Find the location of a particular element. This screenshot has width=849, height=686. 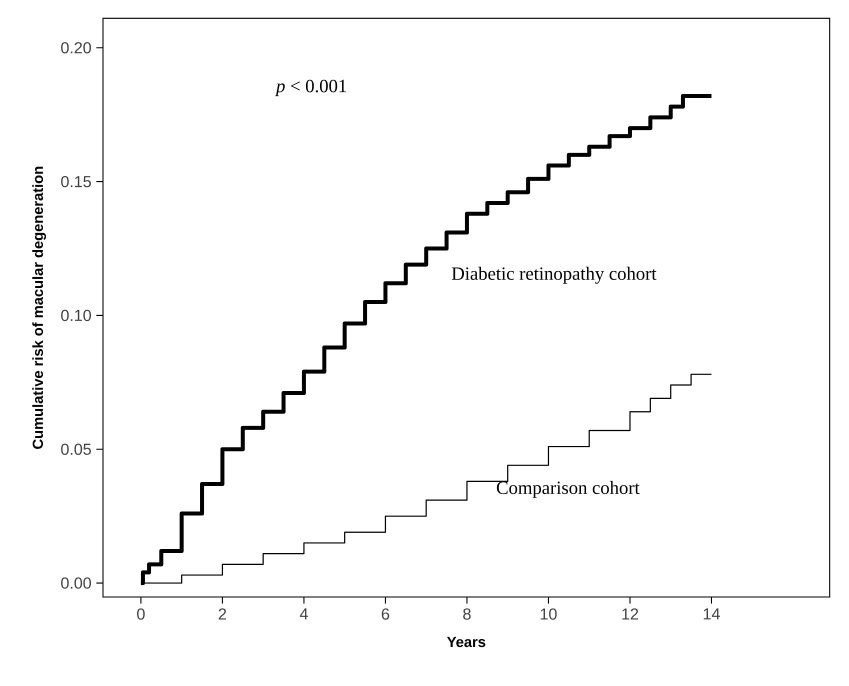

x-tick-label: 8 is located at coordinates (467, 614).